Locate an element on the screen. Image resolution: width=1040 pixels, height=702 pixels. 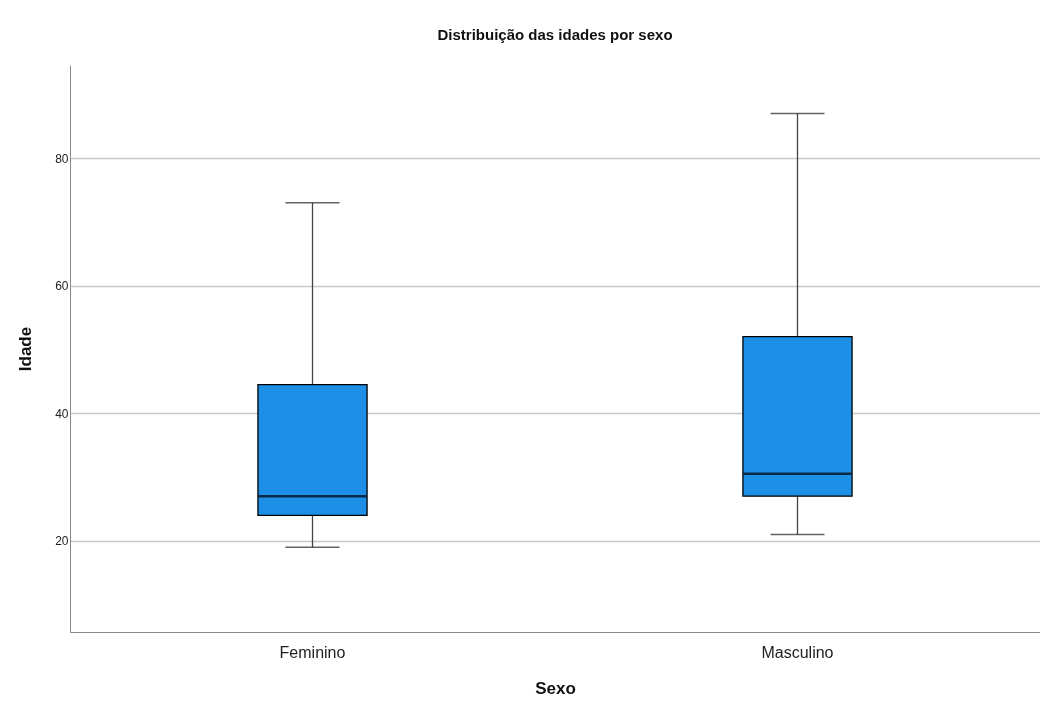
y-tick-label: 60 is located at coordinates (62, 286).